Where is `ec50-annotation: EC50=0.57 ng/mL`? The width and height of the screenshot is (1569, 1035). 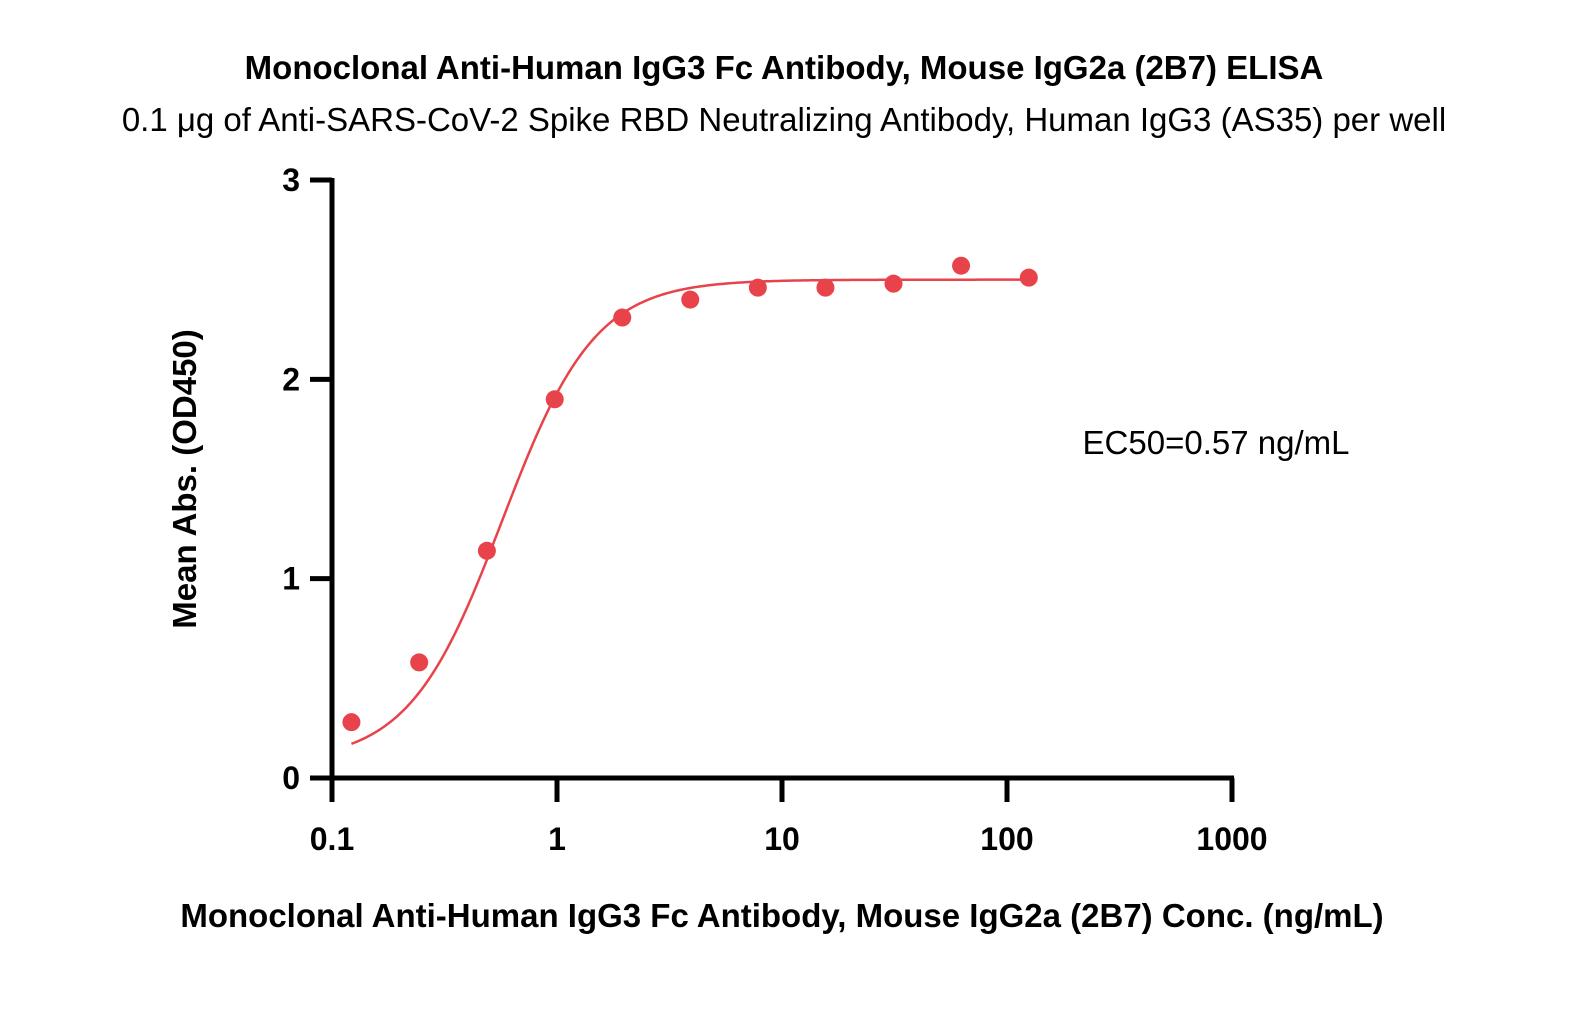 ec50-annotation: EC50=0.57 ng/mL is located at coordinates (1216, 442).